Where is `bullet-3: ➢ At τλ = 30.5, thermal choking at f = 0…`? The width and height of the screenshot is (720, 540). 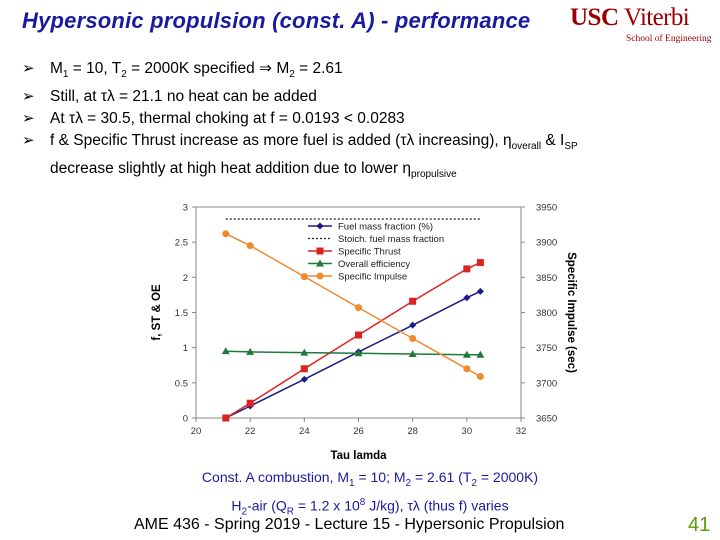 bullet-3: ➢ At τλ = 30.5, thermal choking at f = 0… is located at coordinates (367, 119).